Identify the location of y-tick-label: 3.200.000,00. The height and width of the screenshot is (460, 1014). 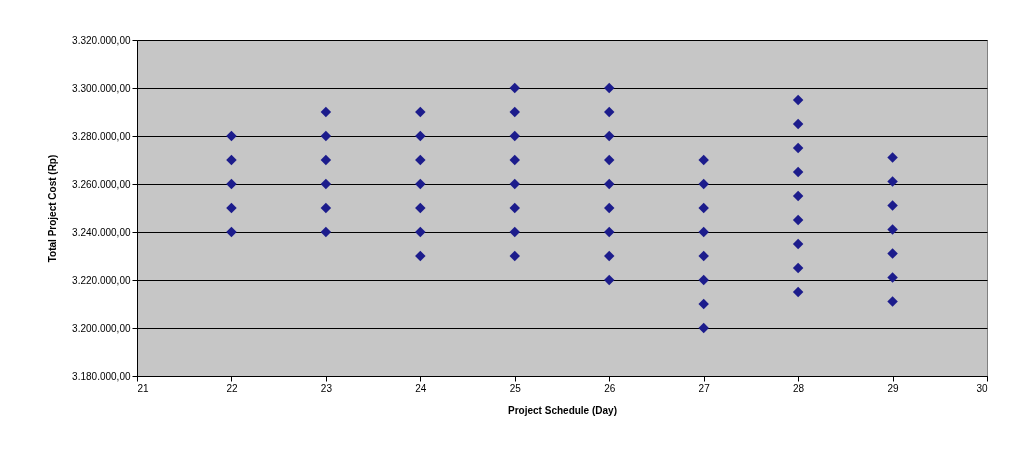
(101, 328).